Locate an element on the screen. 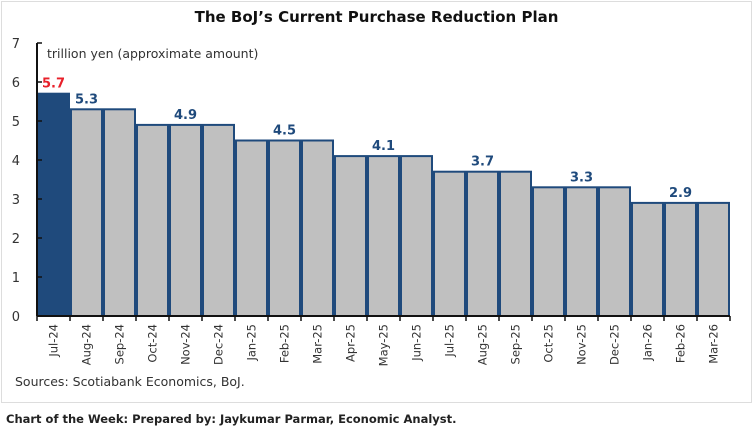  x-tick-label: Aug-24 is located at coordinates (87, 344).